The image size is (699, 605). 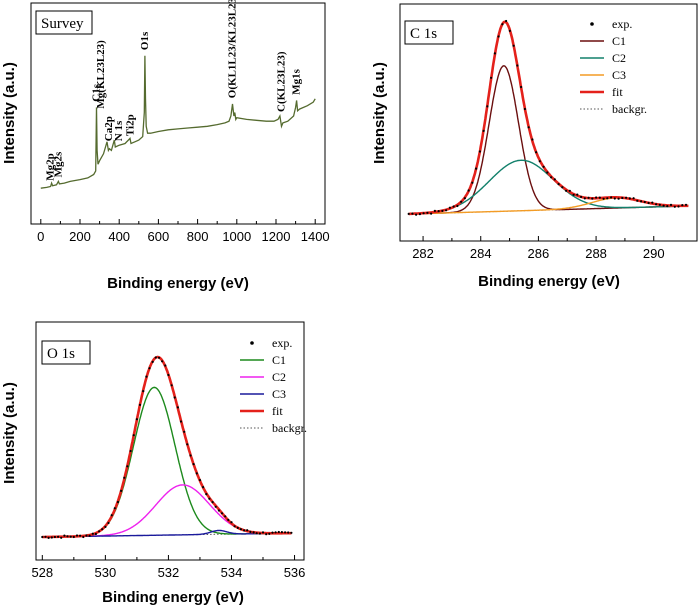 What do you see at coordinates (40, 236) in the screenshot?
I see `survey-x-tick-label: 0` at bounding box center [40, 236].